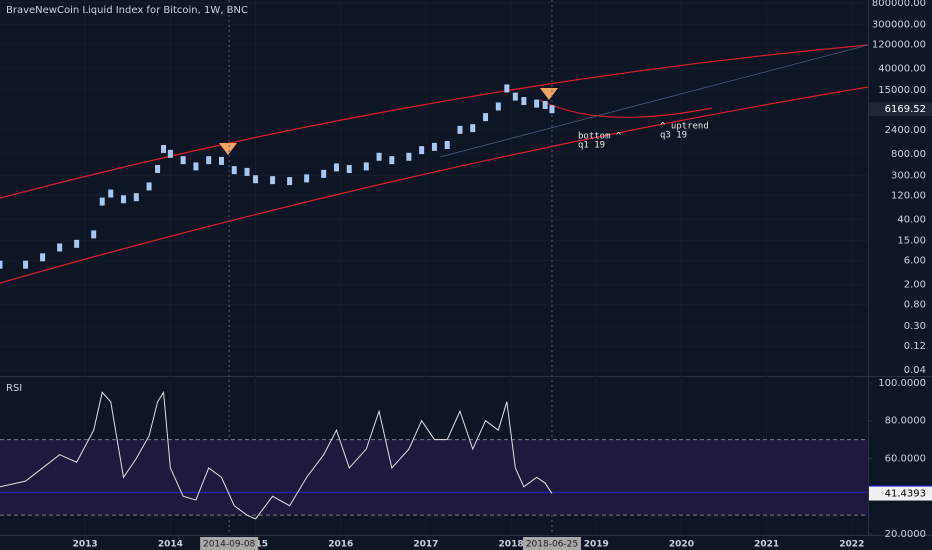 The height and width of the screenshot is (550, 932). I want to click on y-tick-label: 2.00, so click(915, 285).